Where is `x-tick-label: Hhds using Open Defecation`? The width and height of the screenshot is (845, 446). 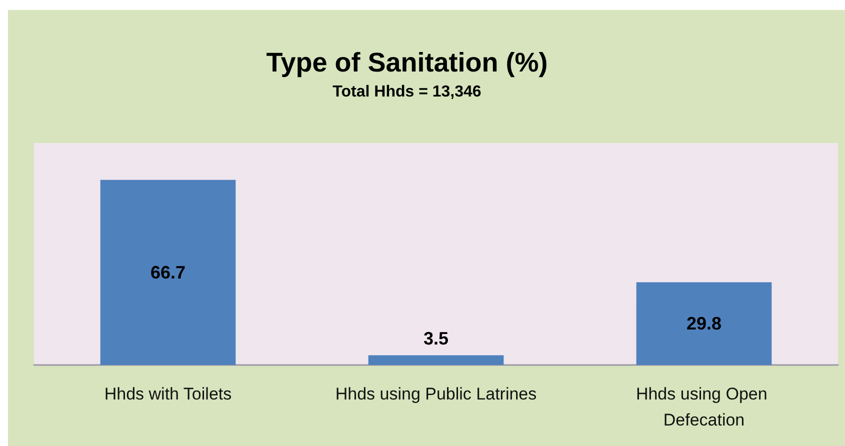 x-tick-label: Hhds using Open Defecation is located at coordinates (704, 407).